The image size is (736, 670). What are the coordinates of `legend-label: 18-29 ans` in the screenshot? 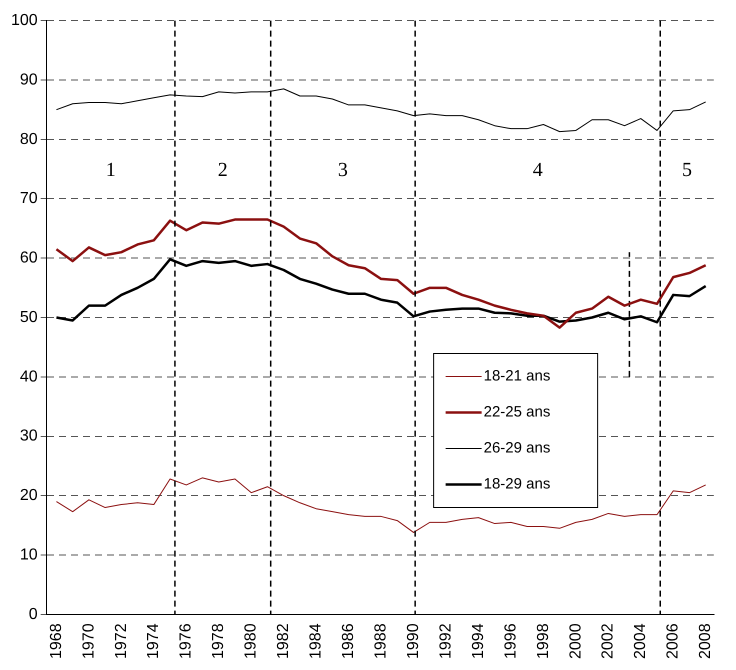 It's located at (517, 484).